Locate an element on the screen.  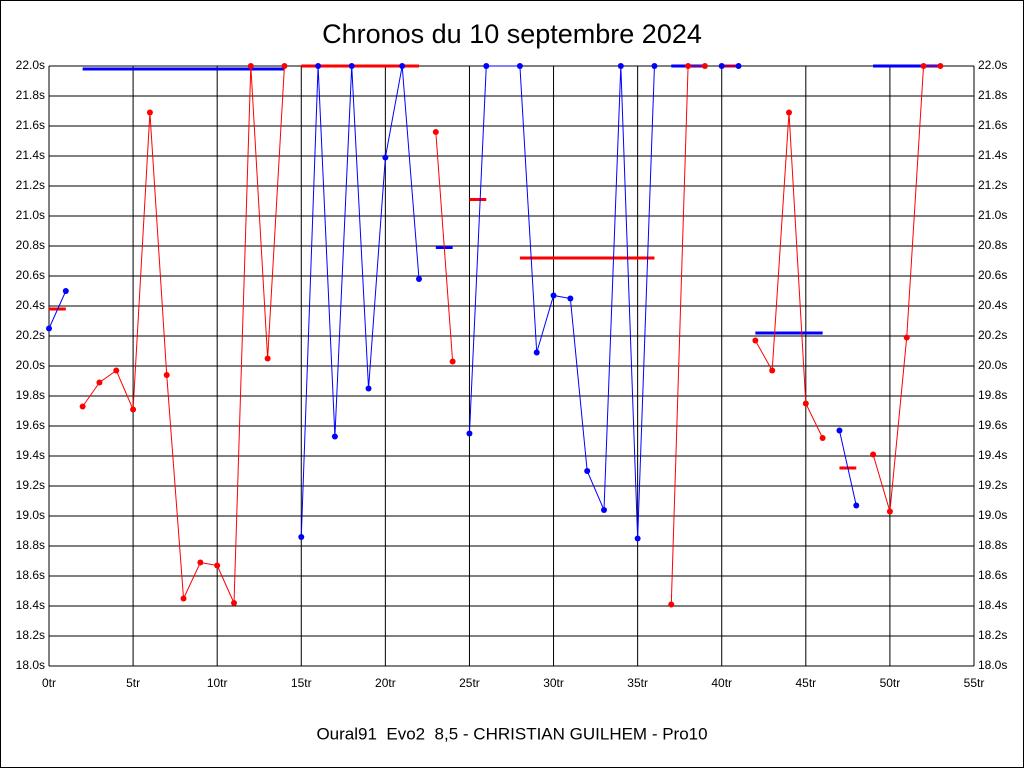
y2-tick-label: 19.4s is located at coordinates (992, 455).